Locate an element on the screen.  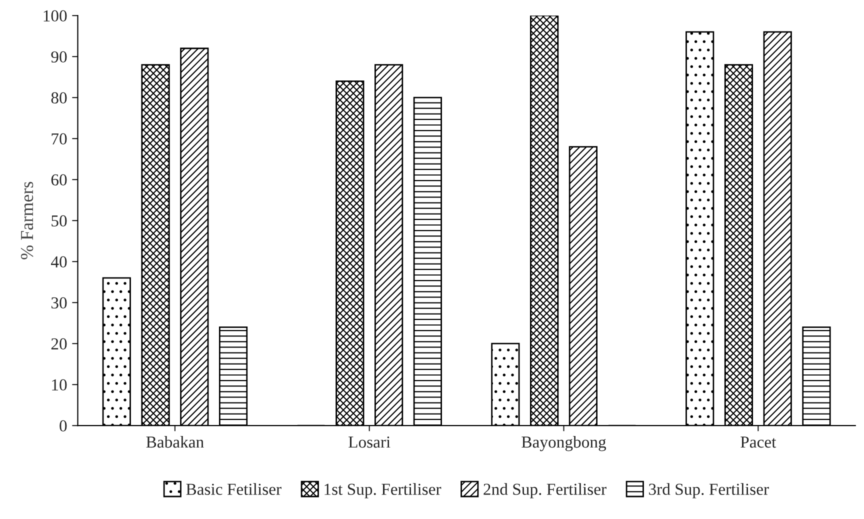
legend-label: Basic Fetiliser is located at coordinates (234, 489).